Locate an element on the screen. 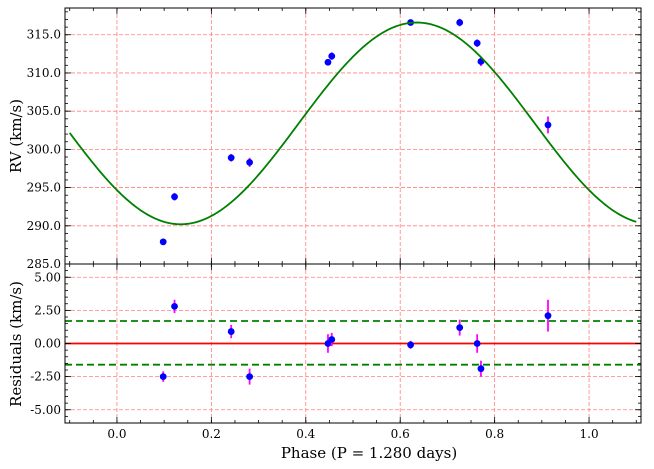  y-tick-label: 285.0 is located at coordinates (44, 264).